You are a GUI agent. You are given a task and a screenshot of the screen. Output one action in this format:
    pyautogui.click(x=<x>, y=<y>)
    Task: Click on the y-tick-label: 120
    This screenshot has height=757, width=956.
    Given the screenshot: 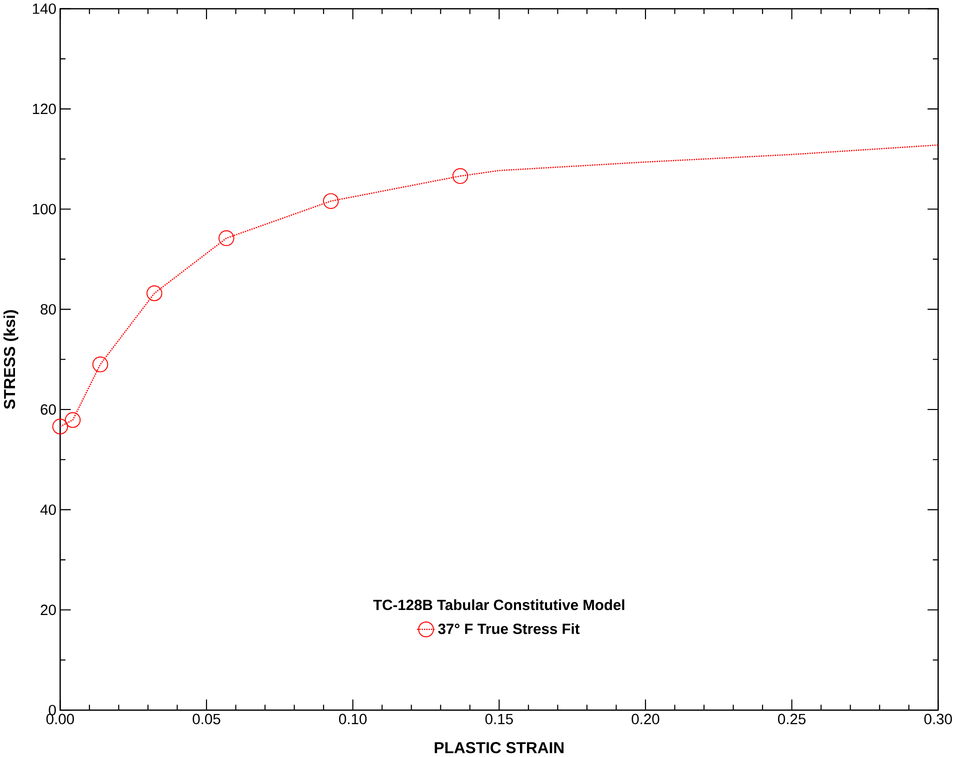 What is the action you would take?
    pyautogui.click(x=44, y=109)
    